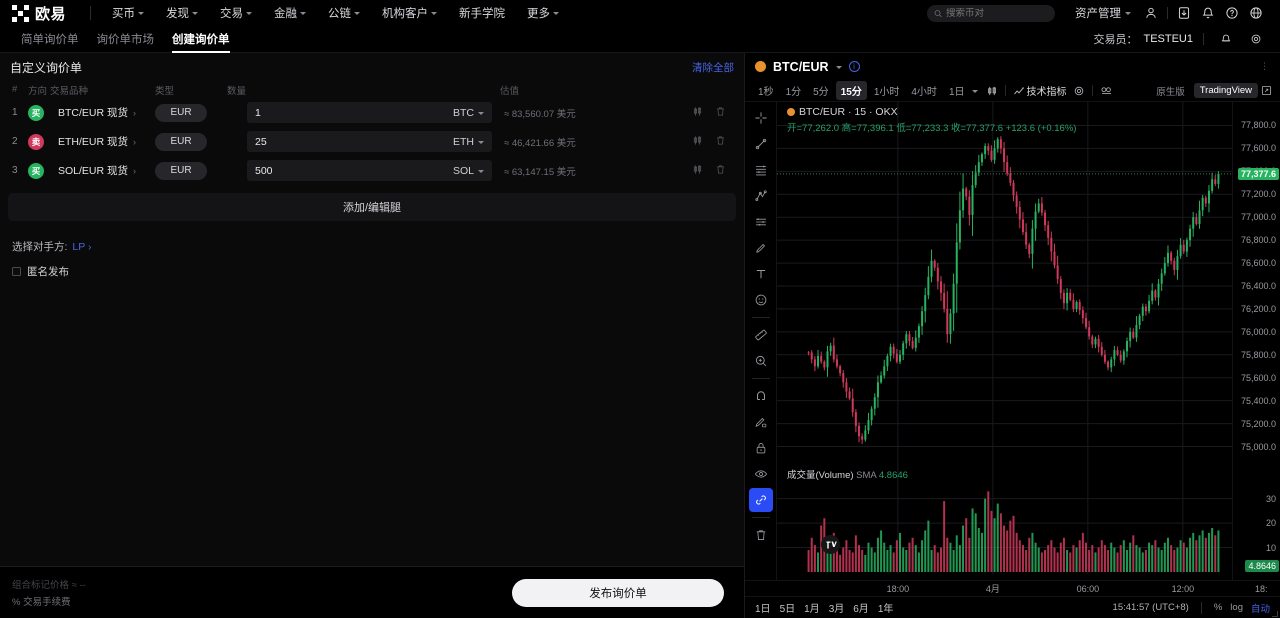  I want to click on scale-log-toggle: log, so click(1236, 607).